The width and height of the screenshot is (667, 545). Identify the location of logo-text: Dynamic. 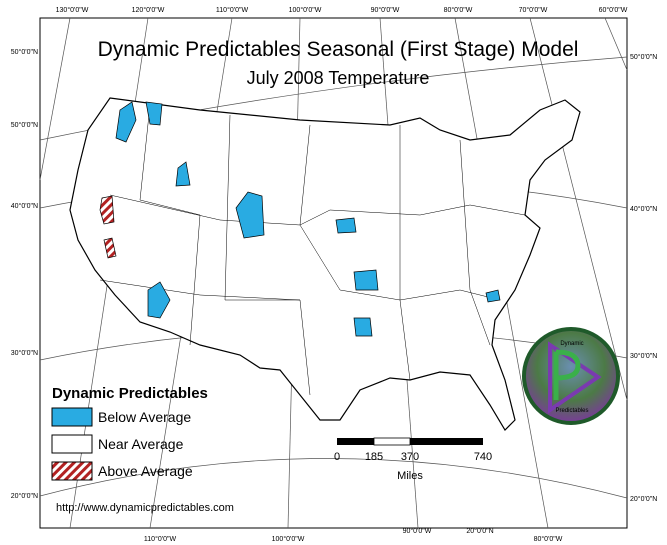
(571, 344).